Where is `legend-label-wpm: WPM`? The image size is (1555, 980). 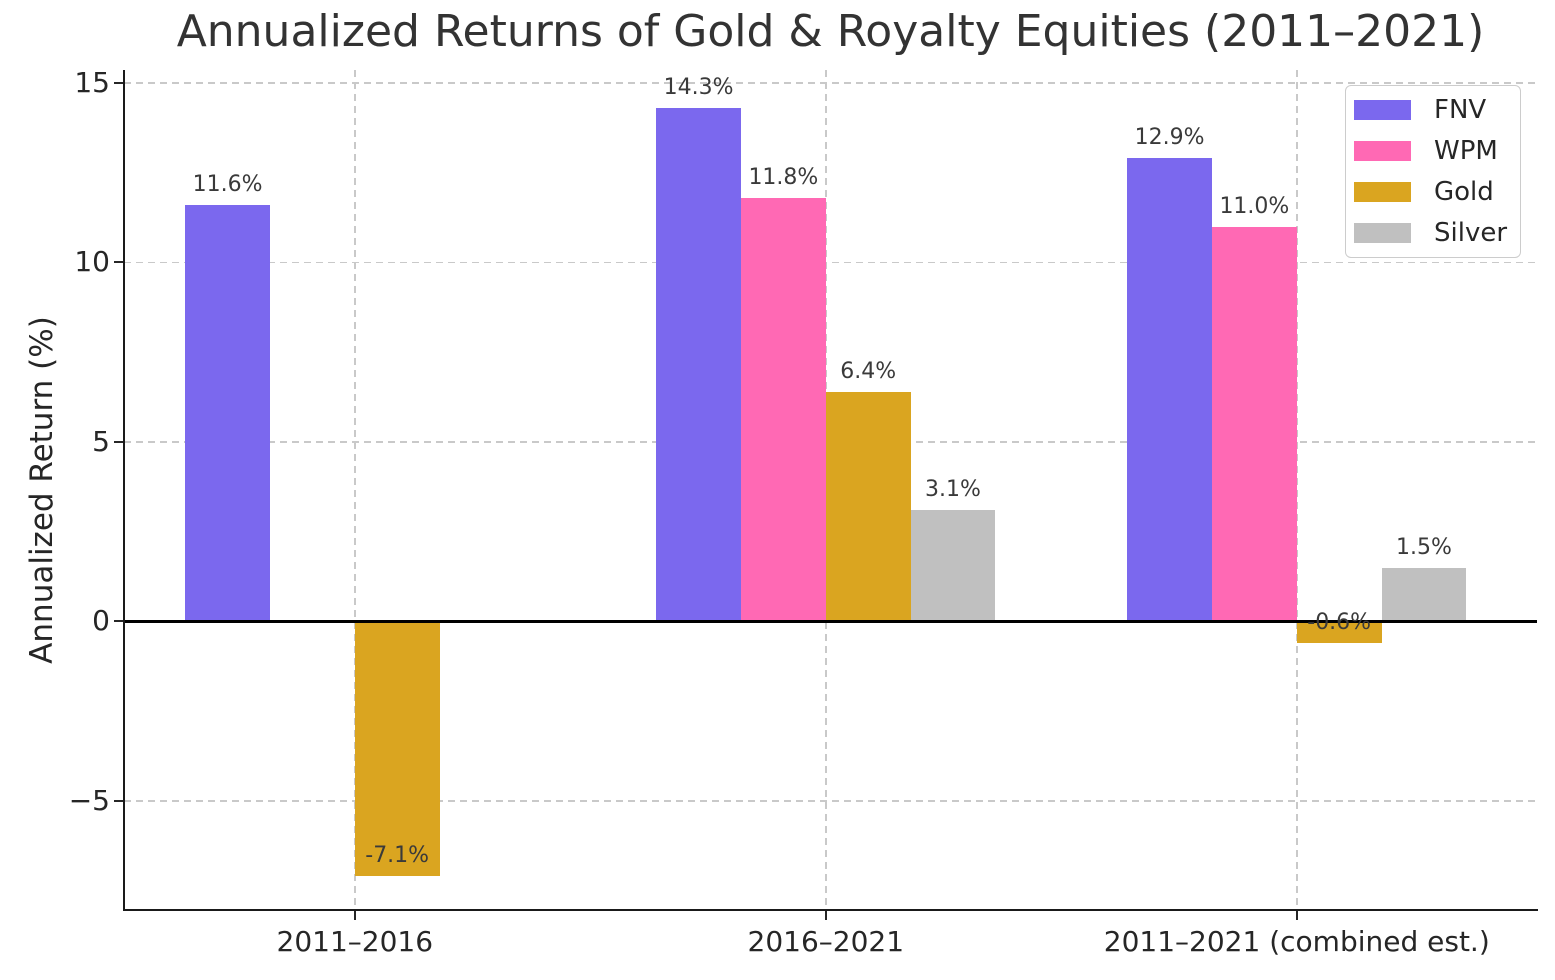 legend-label-wpm: WPM is located at coordinates (1466, 151).